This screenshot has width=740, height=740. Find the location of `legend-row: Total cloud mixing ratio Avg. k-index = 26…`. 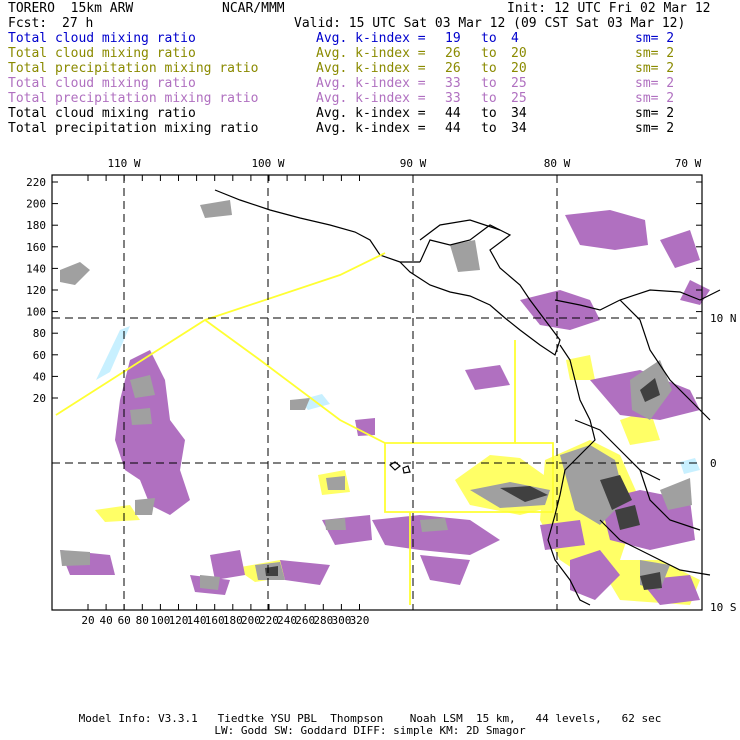

legend-row: Total cloud mixing ratio Avg. k-index = 26… is located at coordinates (368, 53).